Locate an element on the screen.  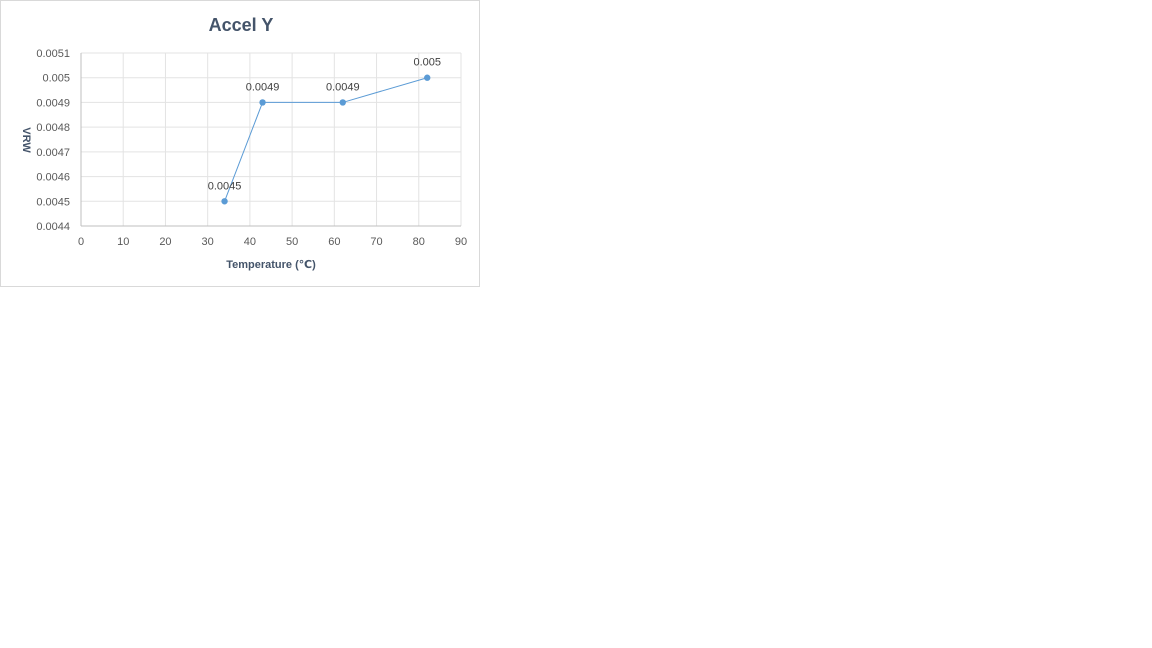
data-label: 0.0045 is located at coordinates (225, 186).